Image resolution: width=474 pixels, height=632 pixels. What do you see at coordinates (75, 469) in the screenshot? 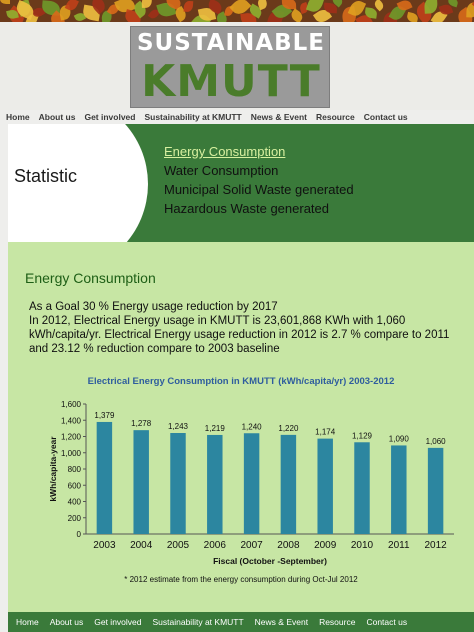
I see `y-tick-label: 800` at bounding box center [75, 469].